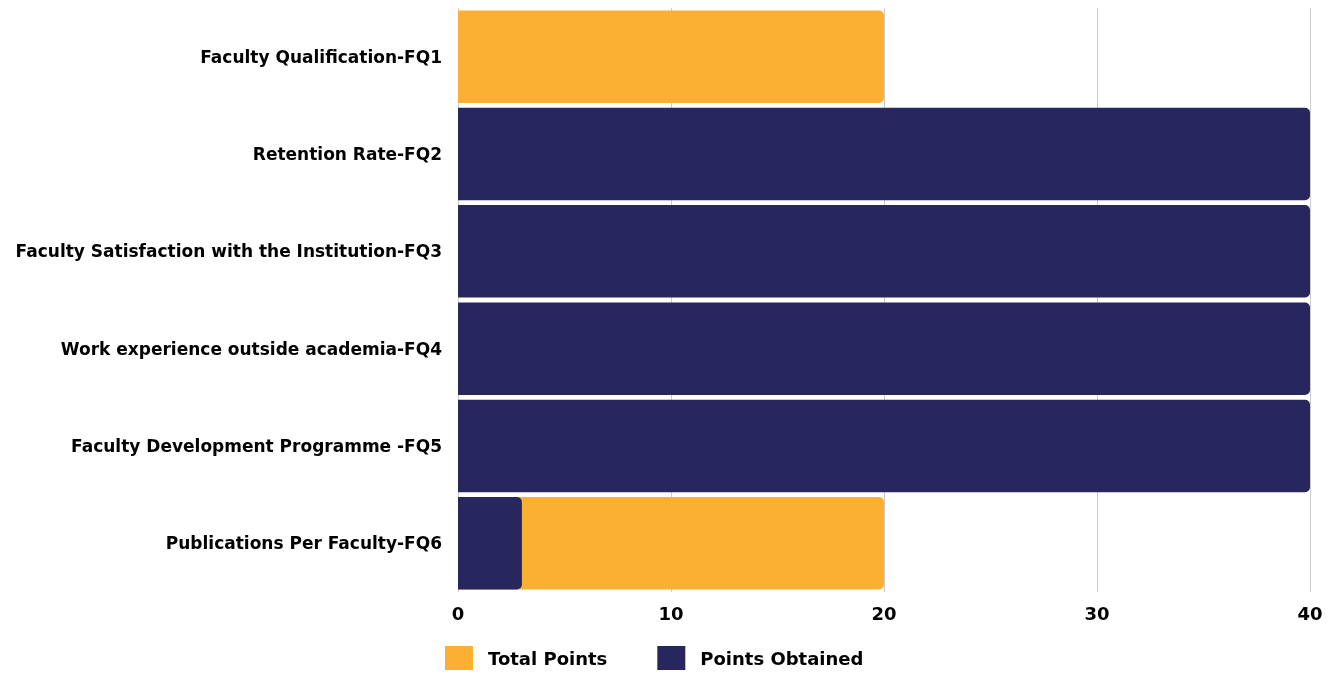 This screenshot has width=1334, height=675. I want to click on legend-label: Points Obtained, so click(782, 658).